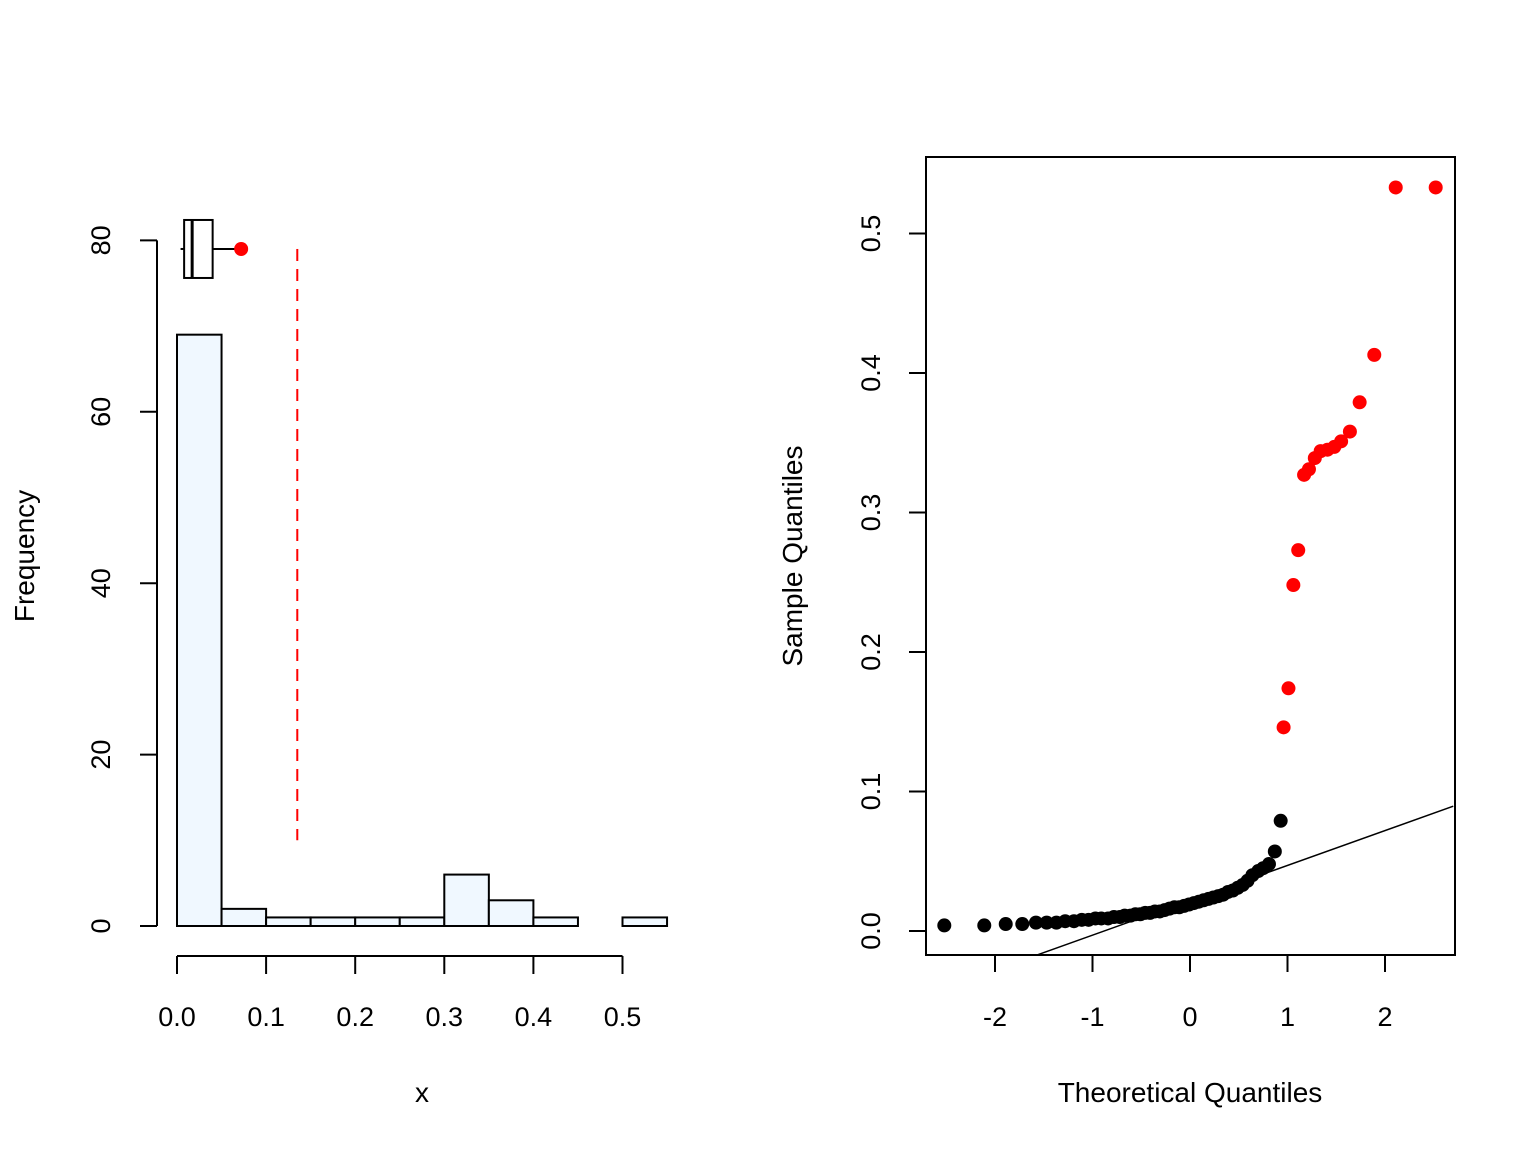 This screenshot has width=1536, height=1152. I want to click on x-tick-label: 0.3, so click(445, 1017).